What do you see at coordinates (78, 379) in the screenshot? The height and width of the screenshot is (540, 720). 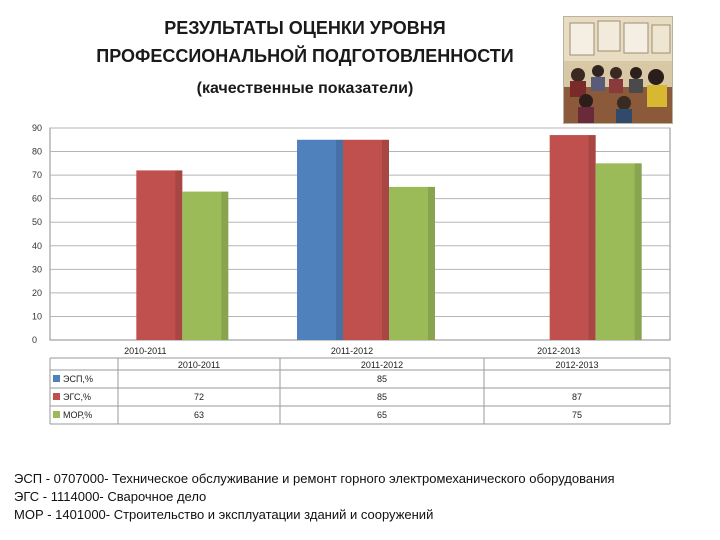 I see `table-row-label-ЭСП: ЭСП,%` at bounding box center [78, 379].